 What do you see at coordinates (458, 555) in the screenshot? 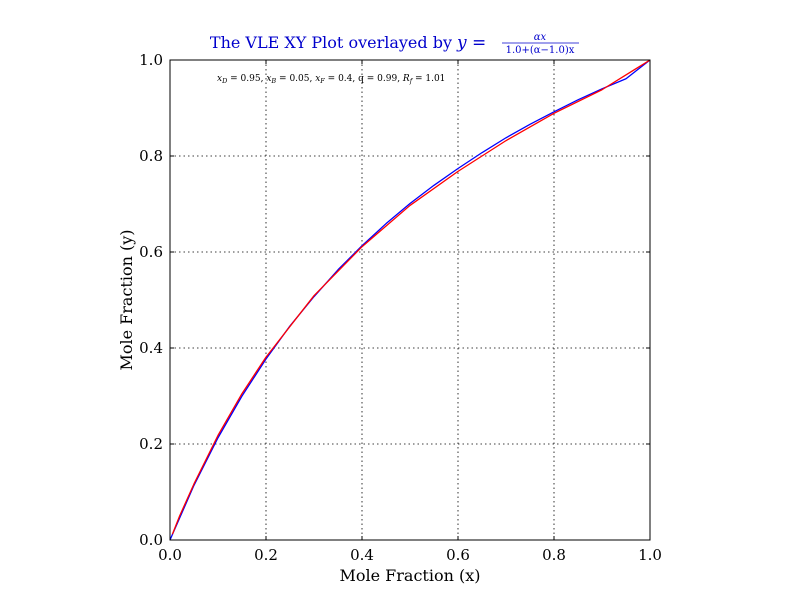
I see `x-tick-label: 0.6` at bounding box center [458, 555].